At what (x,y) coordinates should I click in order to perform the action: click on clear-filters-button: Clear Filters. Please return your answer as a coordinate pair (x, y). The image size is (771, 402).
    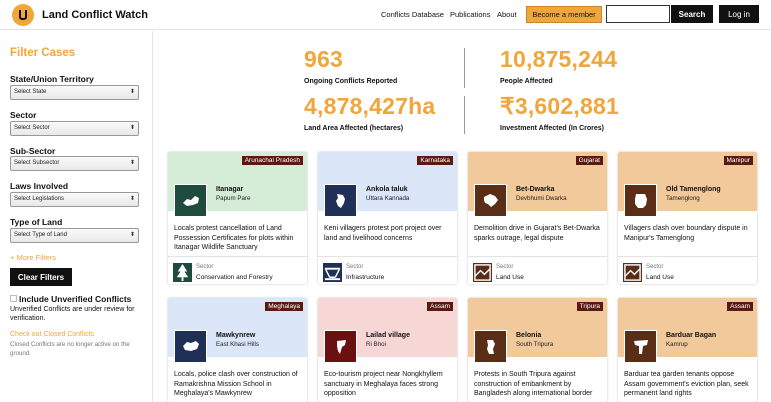
    Looking at the image, I should click on (41, 277).